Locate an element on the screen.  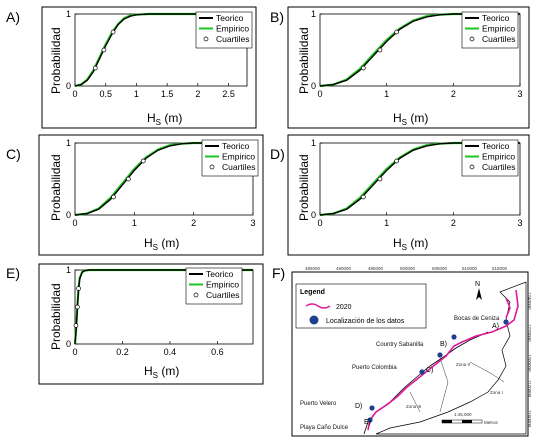
panel-label: E) is located at coordinates (13, 273).